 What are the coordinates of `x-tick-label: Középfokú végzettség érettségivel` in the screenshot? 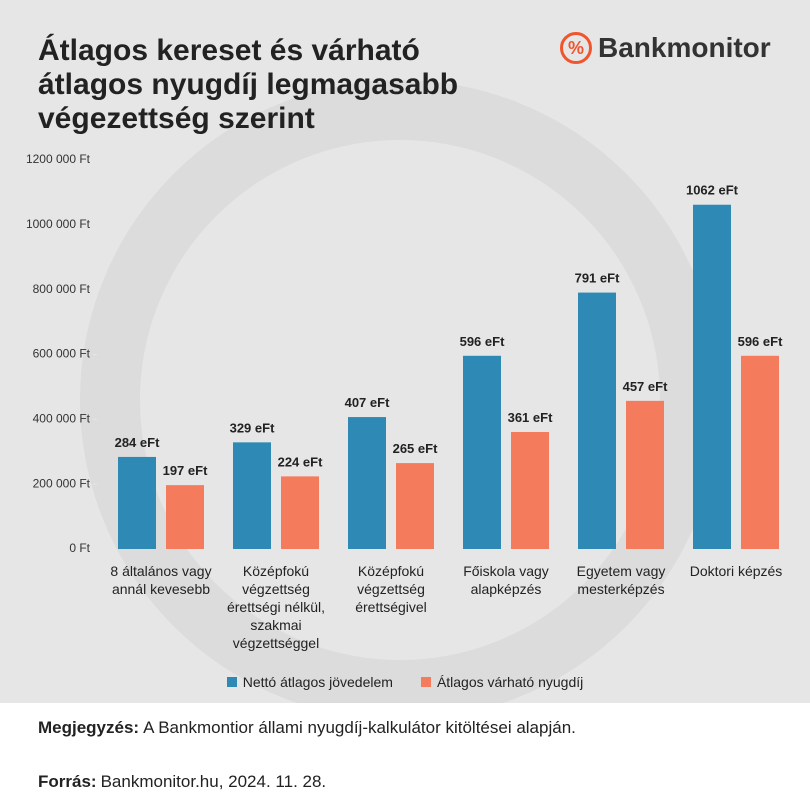 It's located at (391, 589).